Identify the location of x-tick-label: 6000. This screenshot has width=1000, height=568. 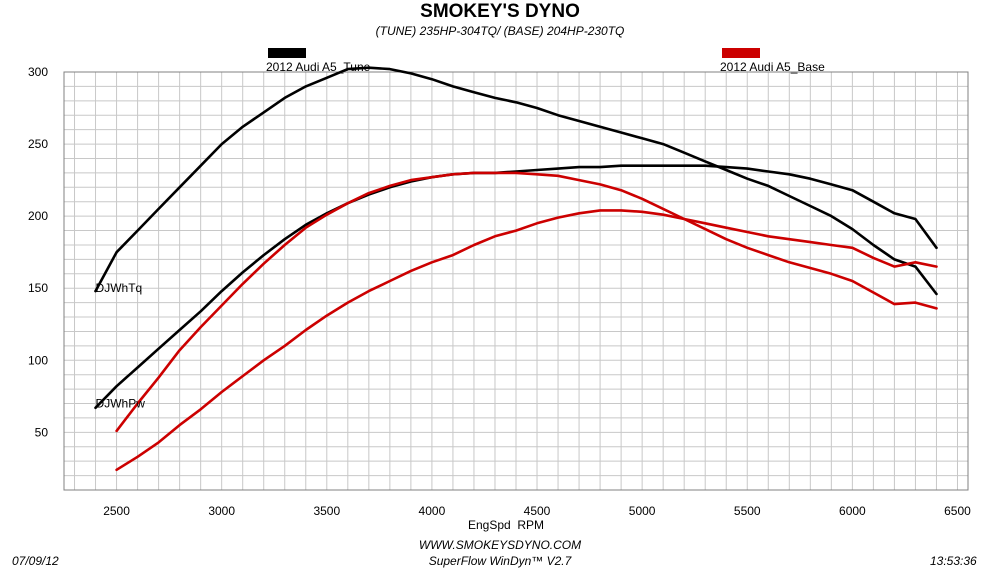
(852, 511).